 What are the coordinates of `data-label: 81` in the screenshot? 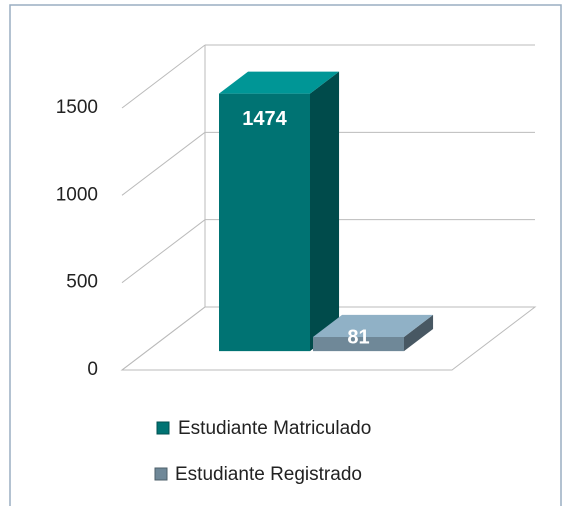 It's located at (358, 337).